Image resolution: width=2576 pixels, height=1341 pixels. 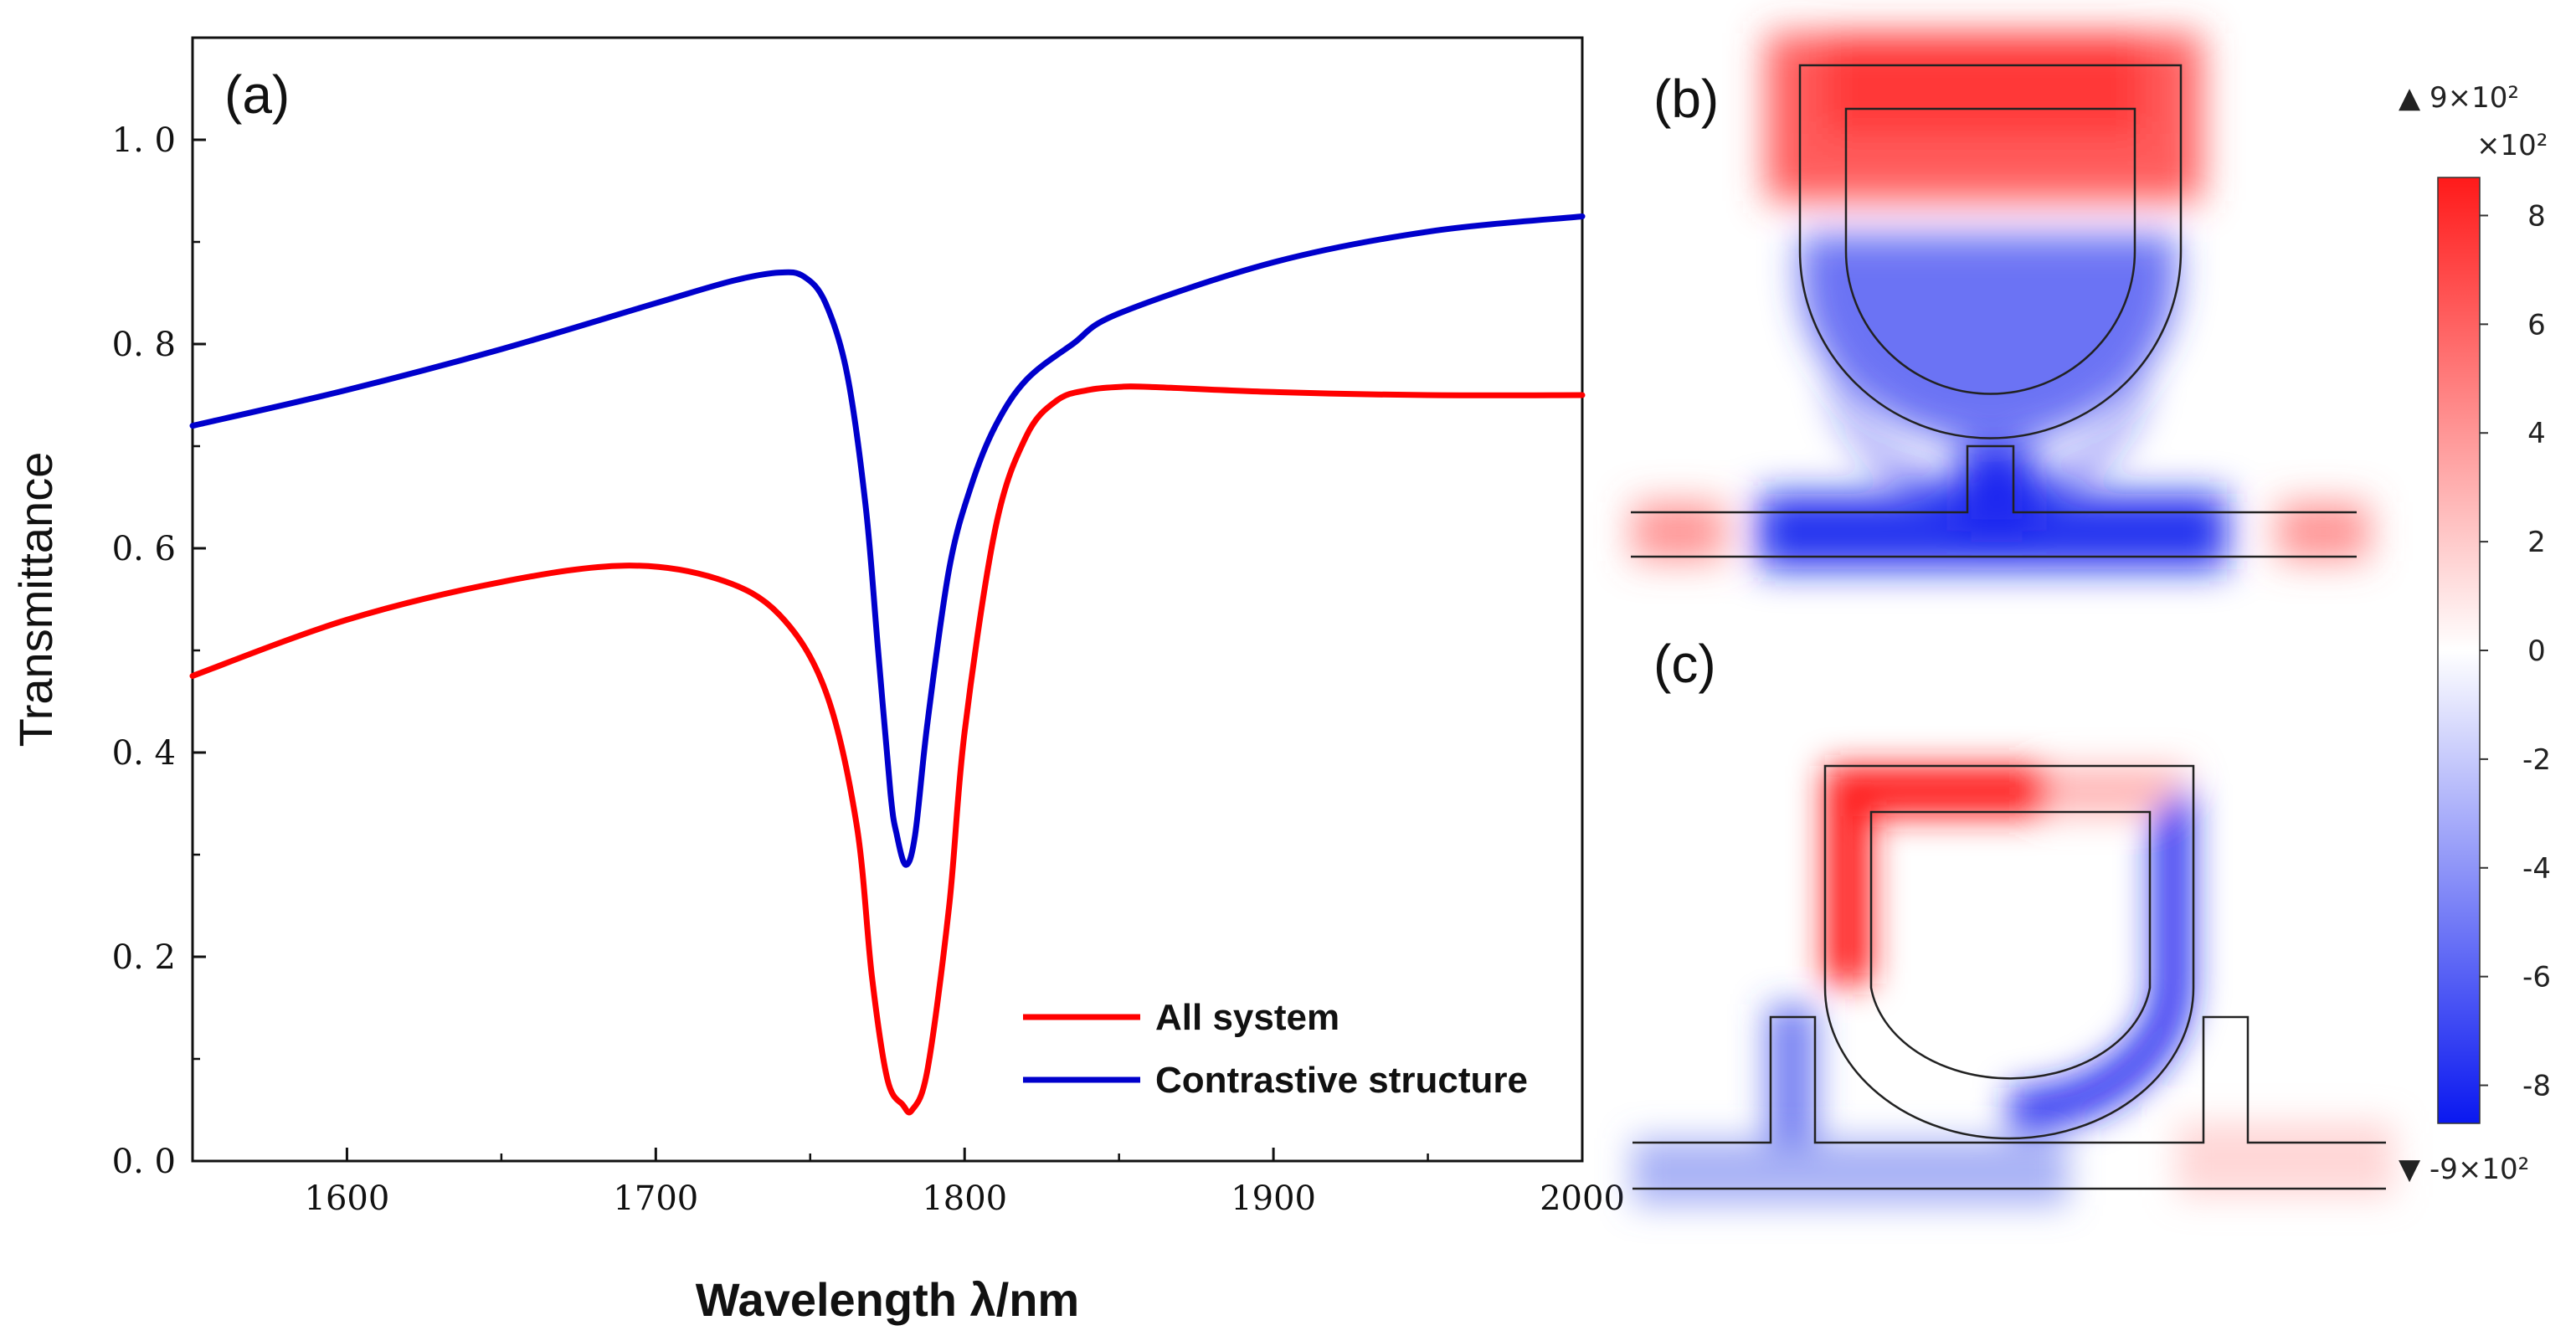 What do you see at coordinates (1684, 664) in the screenshot?
I see `panel-label-c: (c)` at bounding box center [1684, 664].